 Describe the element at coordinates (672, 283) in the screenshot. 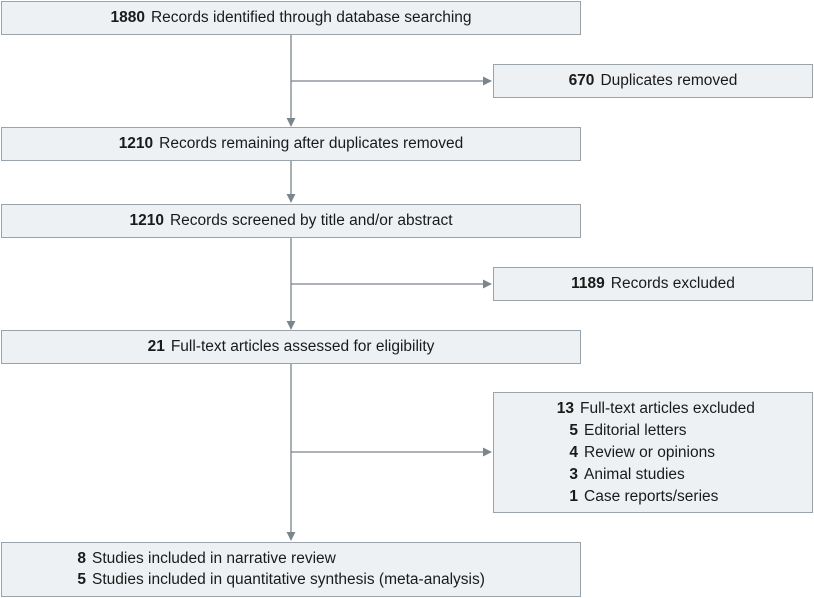

I see `records-excluded-label: Records excluded` at that location.